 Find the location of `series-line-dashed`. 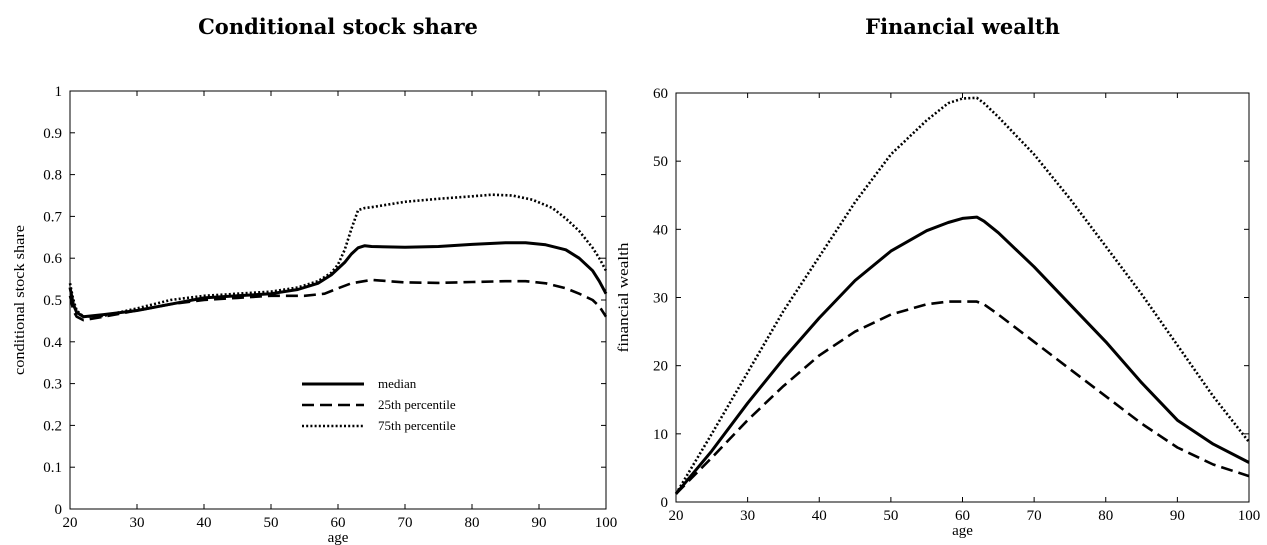

series-line-dashed is located at coordinates (338, 300).